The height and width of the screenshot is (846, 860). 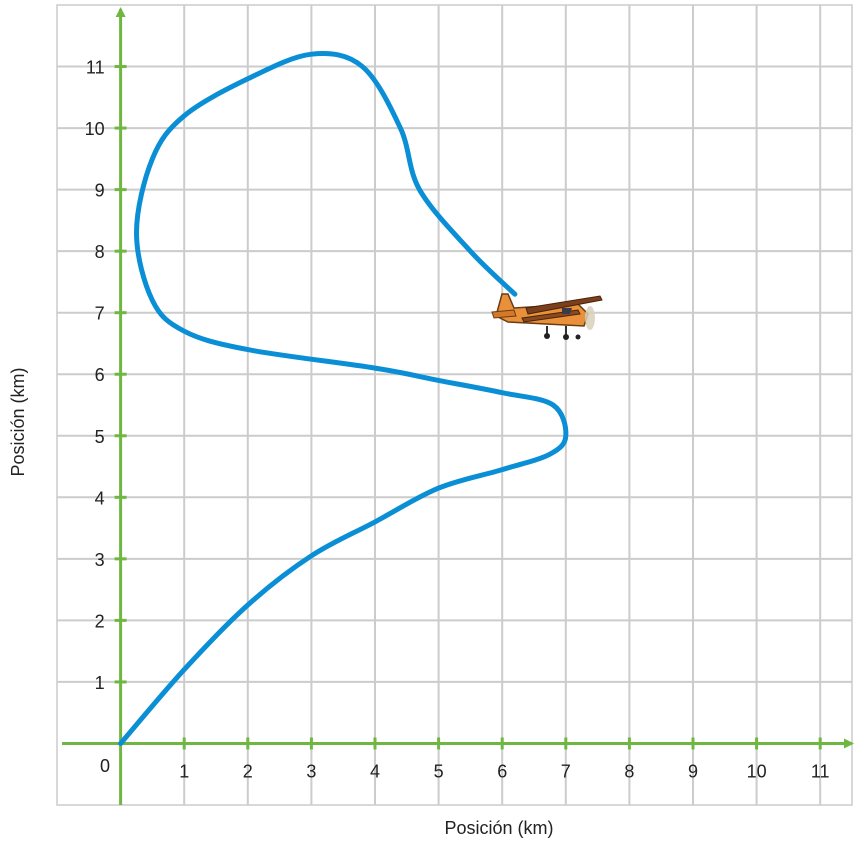 What do you see at coordinates (820, 771) in the screenshot?
I see `x-tick-label: 11` at bounding box center [820, 771].